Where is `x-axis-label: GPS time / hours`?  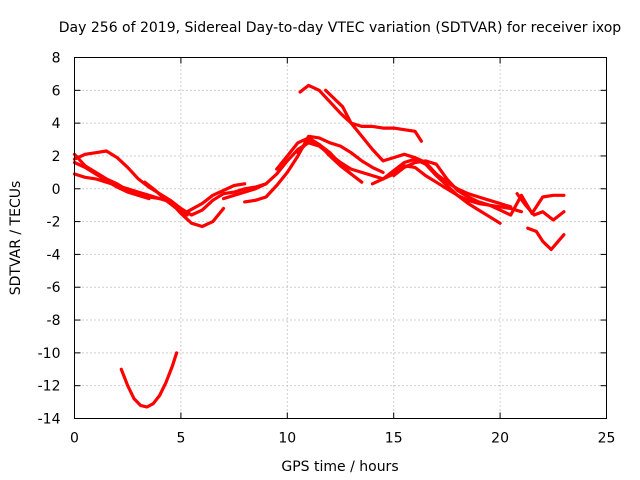 x-axis-label: GPS time / hours is located at coordinates (339, 467).